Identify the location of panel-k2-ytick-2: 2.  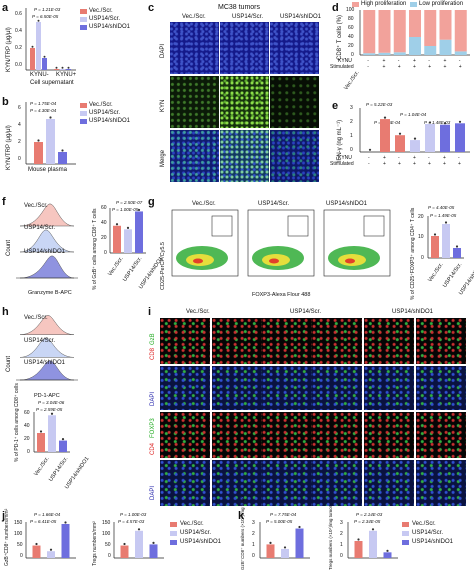
(341, 534).